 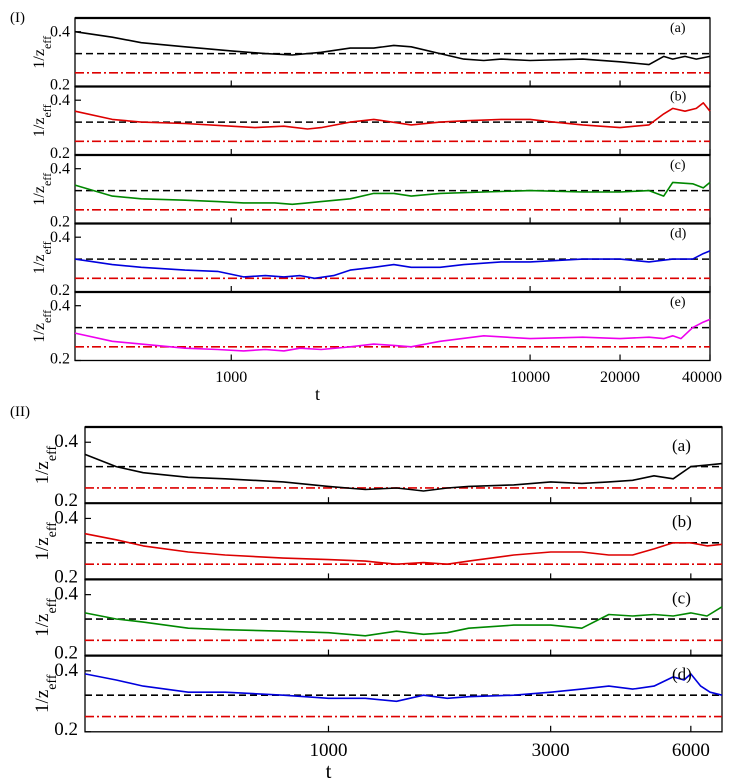 What do you see at coordinates (551, 750) in the screenshot?
I see `x-tick-label: 3000` at bounding box center [551, 750].